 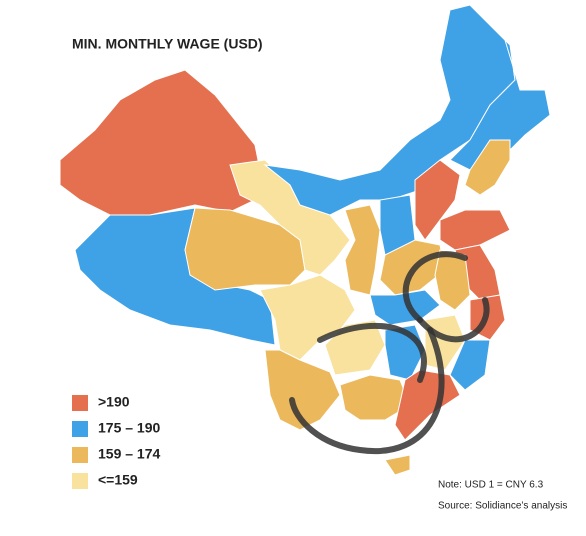 I want to click on note: Note: USD 1 = CNY 6.3, so click(x=491, y=485).